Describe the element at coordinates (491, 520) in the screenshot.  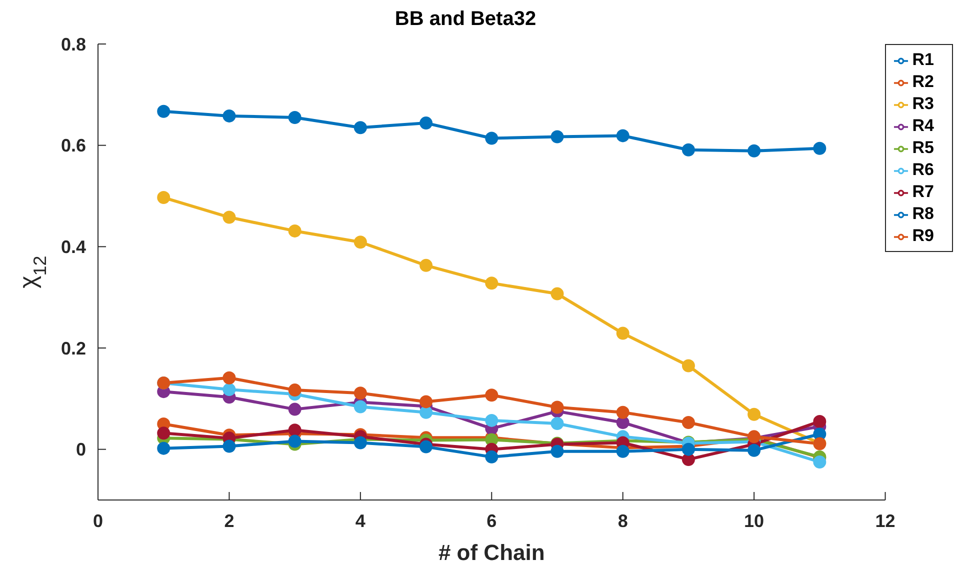
I see `x-tick-label: 6` at that location.